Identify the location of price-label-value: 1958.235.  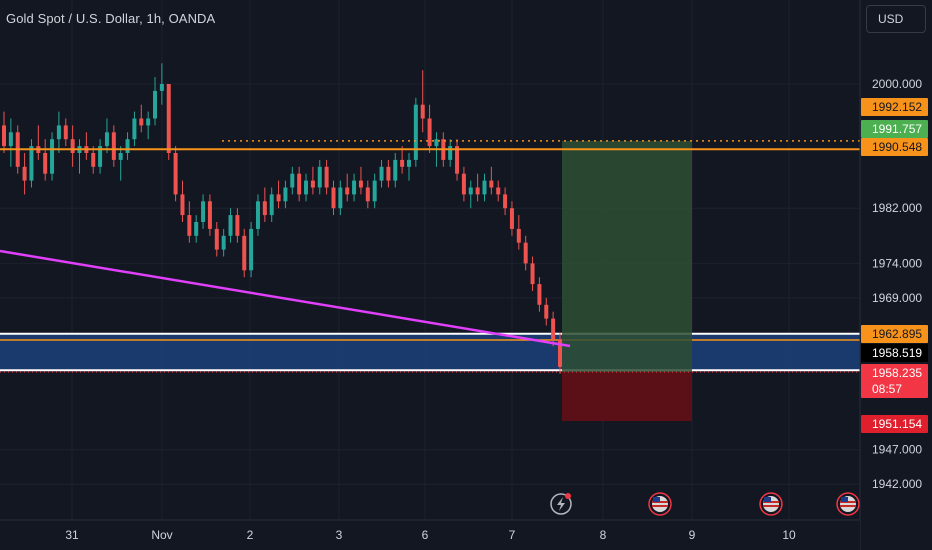
(897, 373).